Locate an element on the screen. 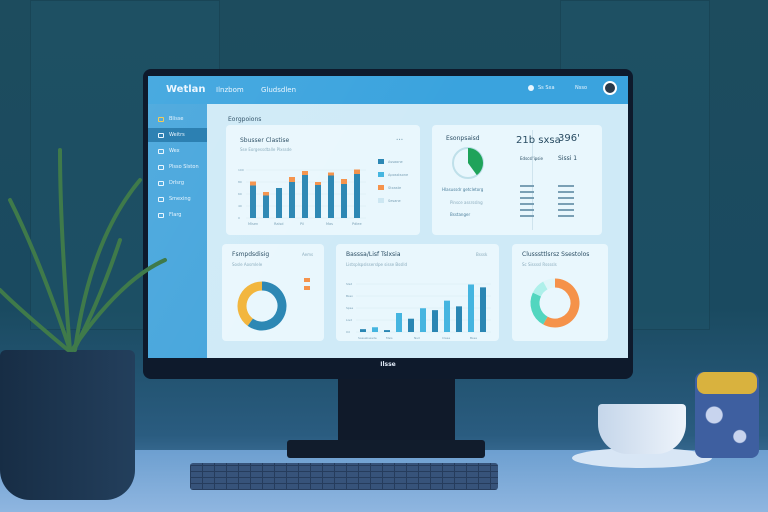 The height and width of the screenshot is (512, 768). sidebar-item-label: Smexing is located at coordinates (180, 199).